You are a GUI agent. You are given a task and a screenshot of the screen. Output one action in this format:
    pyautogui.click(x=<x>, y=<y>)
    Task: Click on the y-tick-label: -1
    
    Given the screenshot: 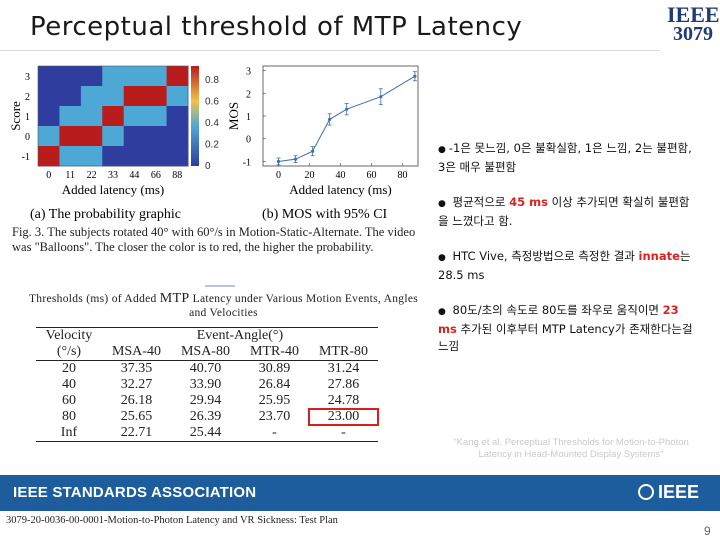 What is the action you would take?
    pyautogui.click(x=26, y=157)
    